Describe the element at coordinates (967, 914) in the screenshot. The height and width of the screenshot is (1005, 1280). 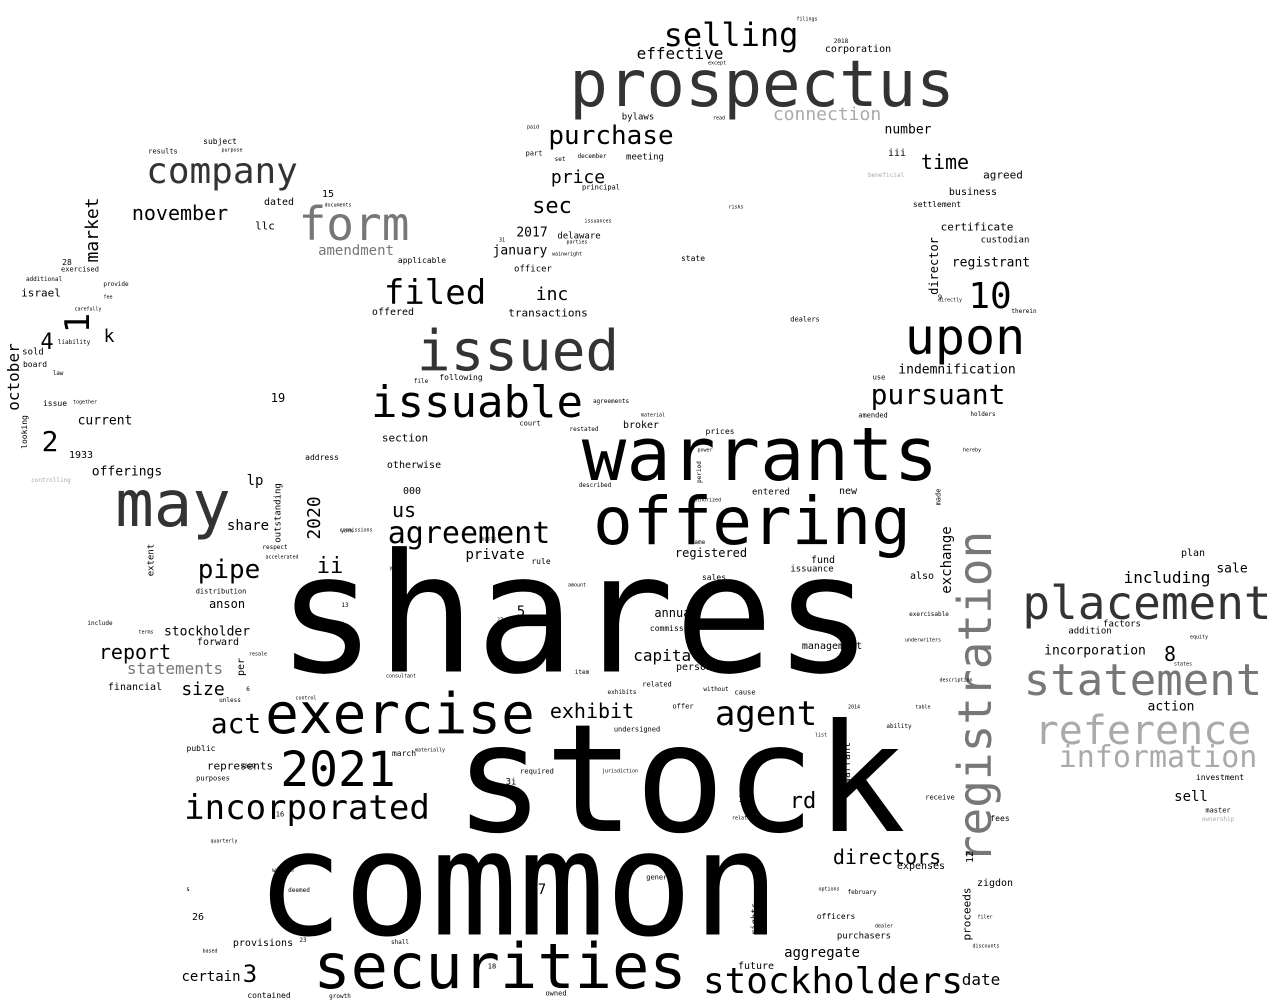
I see `word: proceeds` at that location.